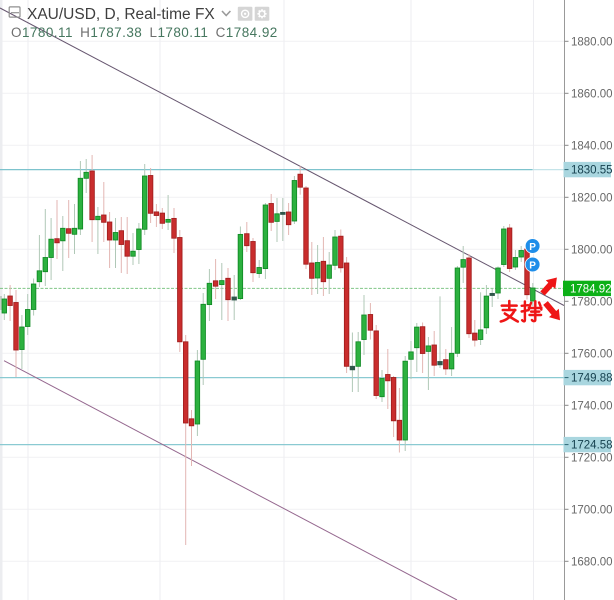  Describe the element at coordinates (592, 42) in the screenshot. I see `svg-text: 1880.00` at that location.